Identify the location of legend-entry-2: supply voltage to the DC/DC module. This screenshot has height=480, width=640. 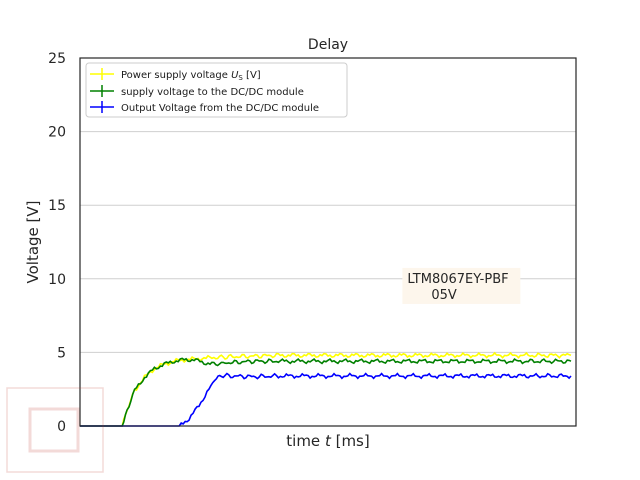
(197, 91).